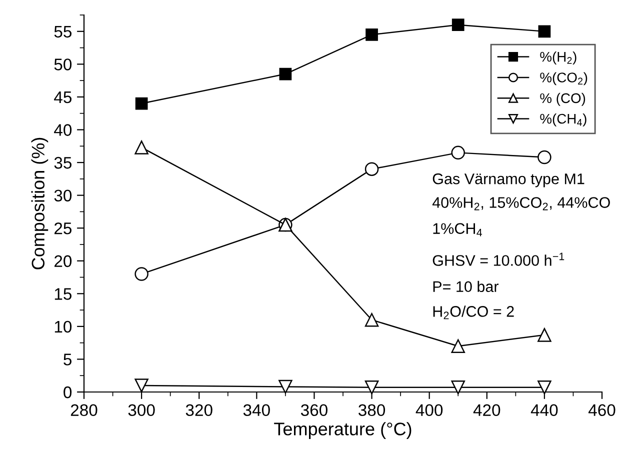  I want to click on annotation: P= 10 bar, so click(466, 286).